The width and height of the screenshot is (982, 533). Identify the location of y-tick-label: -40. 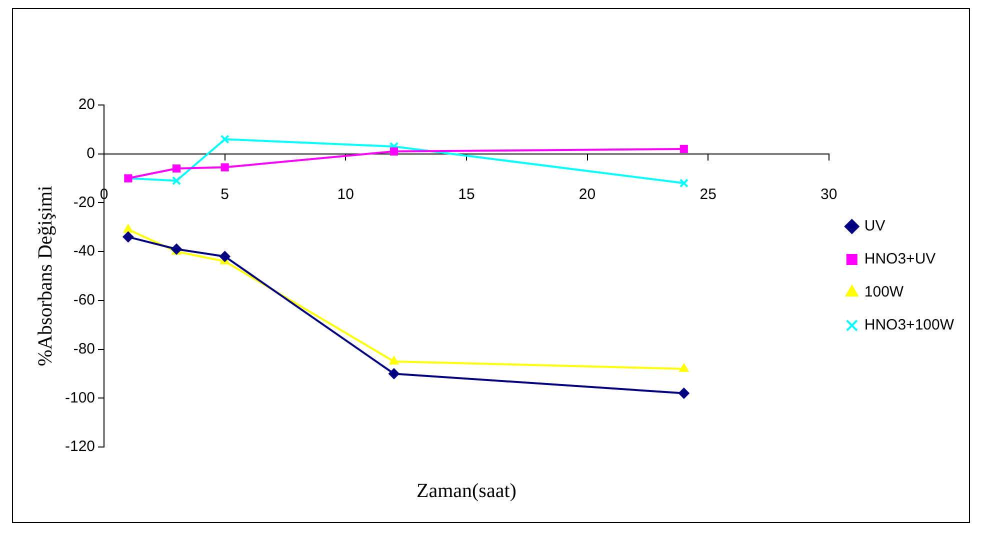
(84, 251).